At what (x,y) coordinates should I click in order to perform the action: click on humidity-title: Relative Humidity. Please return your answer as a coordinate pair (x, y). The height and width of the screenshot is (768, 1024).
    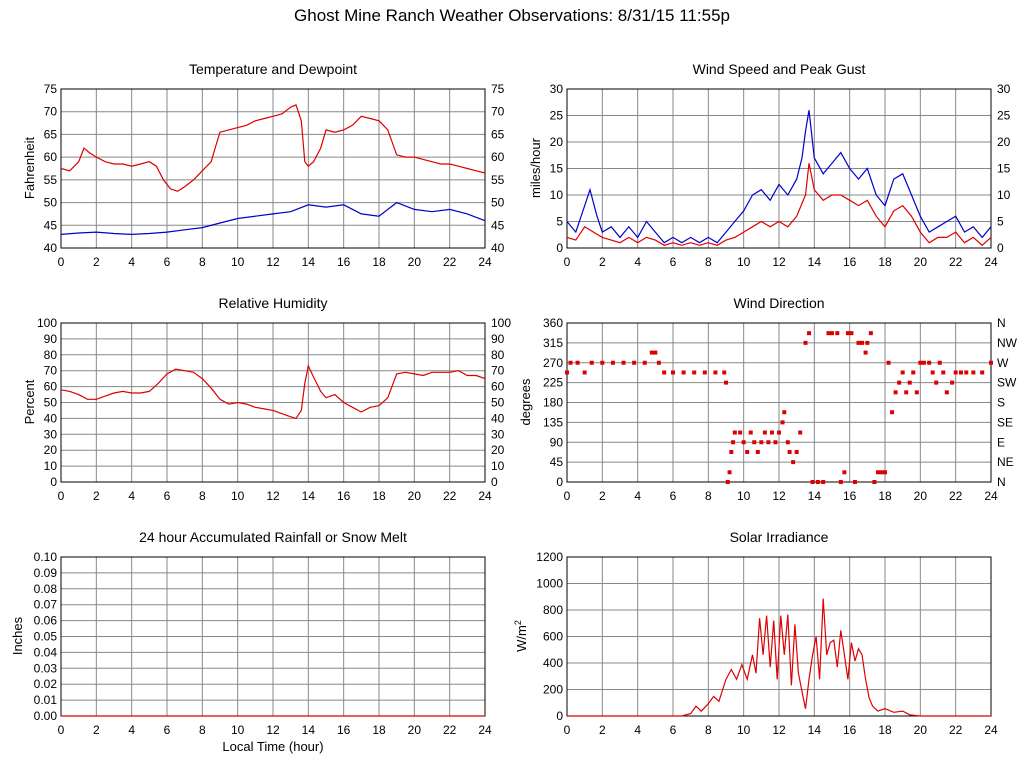
    Looking at the image, I should click on (273, 303).